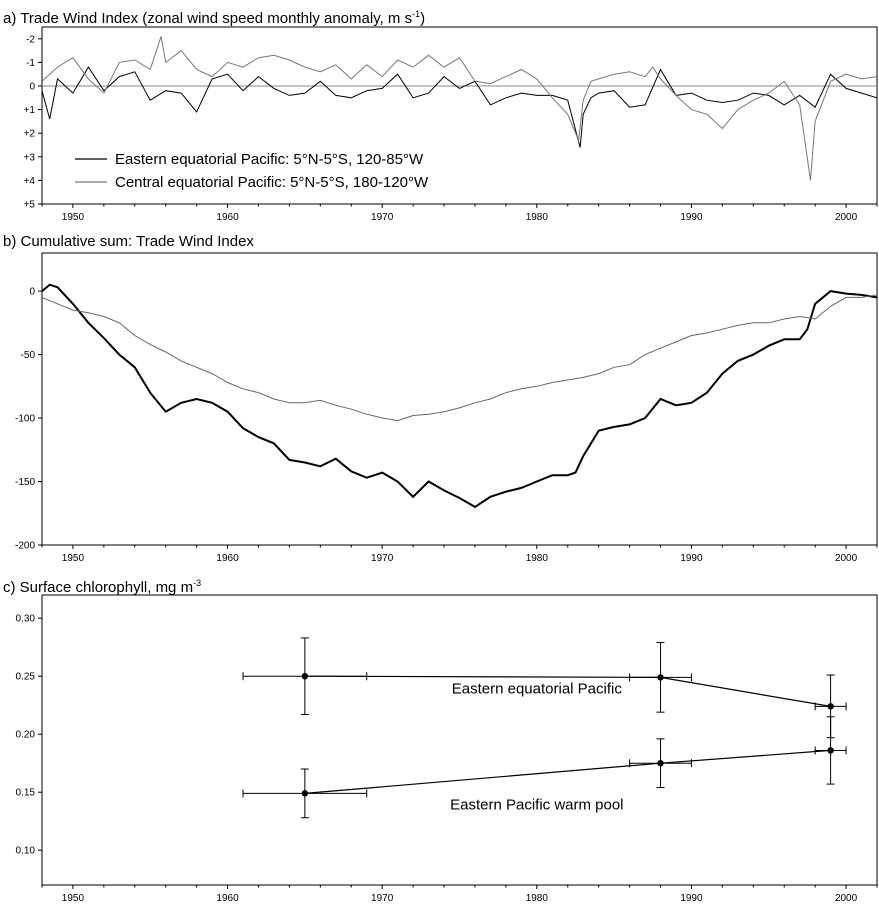 This screenshot has height=913, width=879. I want to click on y-tick-label: +5, so click(30, 205).